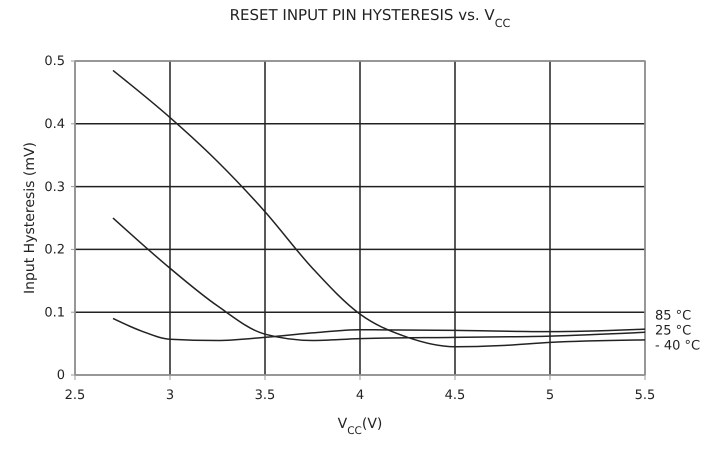  What do you see at coordinates (370, 18) in the screenshot?
I see `chart-title: RESET INPUT PIN HYSTERESIS vs. V$_{CC}$` at bounding box center [370, 18].